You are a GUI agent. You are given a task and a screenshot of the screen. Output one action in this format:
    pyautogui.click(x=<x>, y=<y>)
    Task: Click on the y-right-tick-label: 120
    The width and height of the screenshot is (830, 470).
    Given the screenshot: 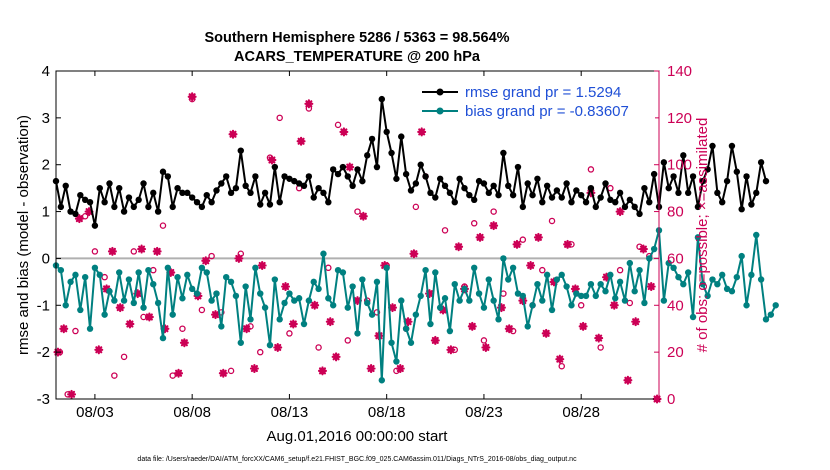 What is the action you would take?
    pyautogui.click(x=679, y=118)
    